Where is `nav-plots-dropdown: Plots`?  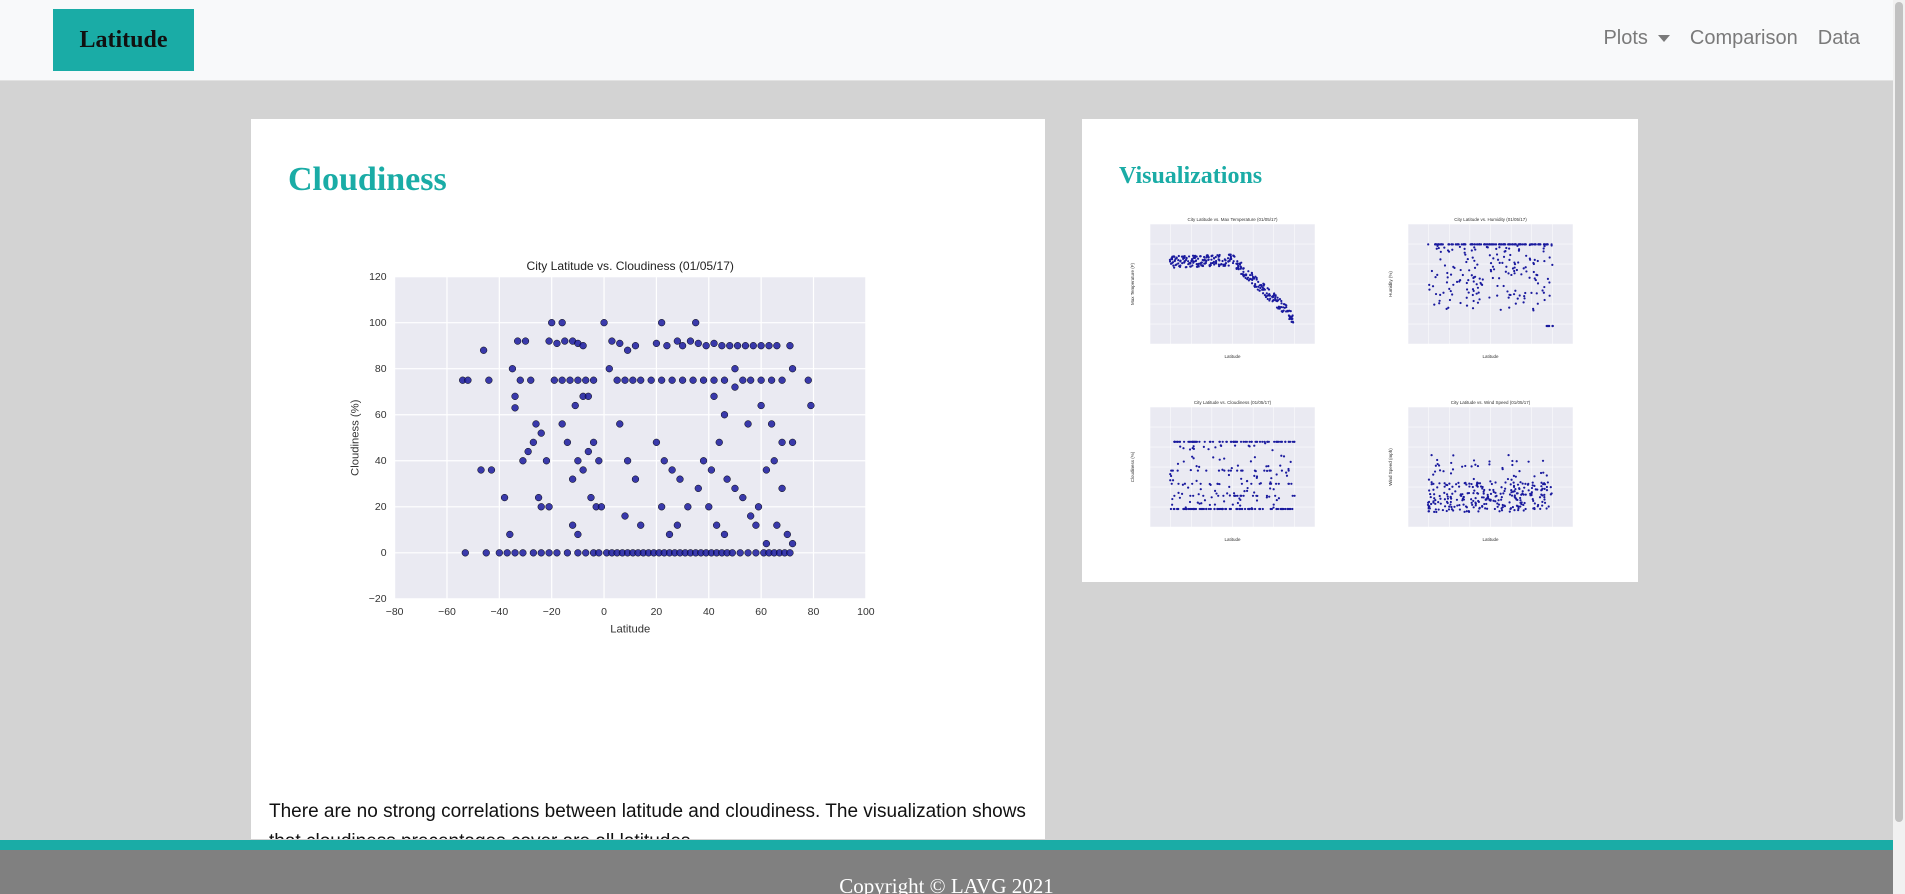
nav-plots-dropdown: Plots is located at coordinates (1636, 38).